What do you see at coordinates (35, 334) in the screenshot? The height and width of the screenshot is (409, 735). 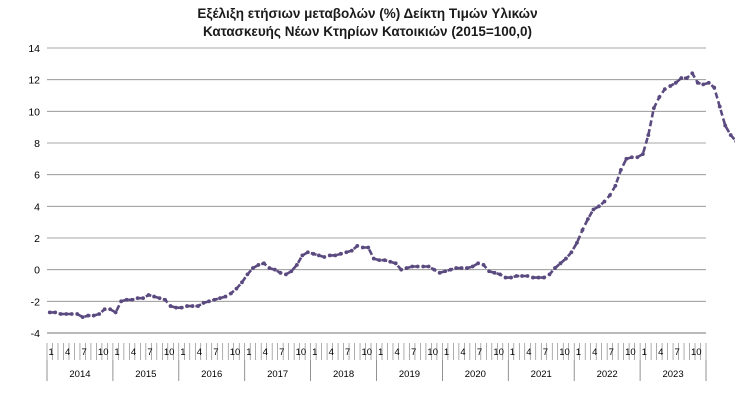 I see `y-tick-label: -4` at bounding box center [35, 334].